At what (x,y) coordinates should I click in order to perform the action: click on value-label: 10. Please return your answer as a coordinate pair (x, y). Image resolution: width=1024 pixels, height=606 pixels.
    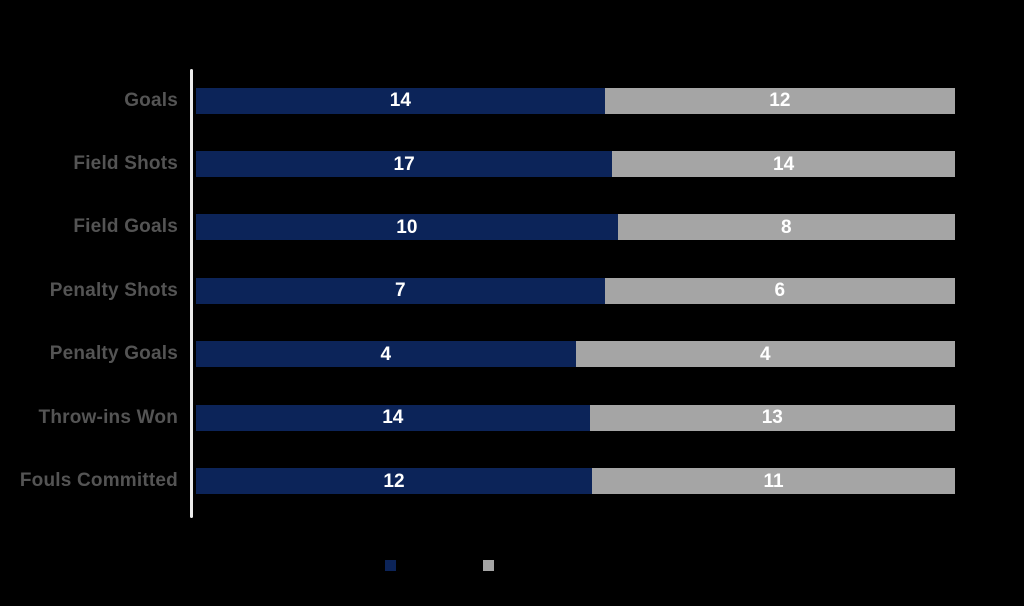
    Looking at the image, I should click on (407, 227).